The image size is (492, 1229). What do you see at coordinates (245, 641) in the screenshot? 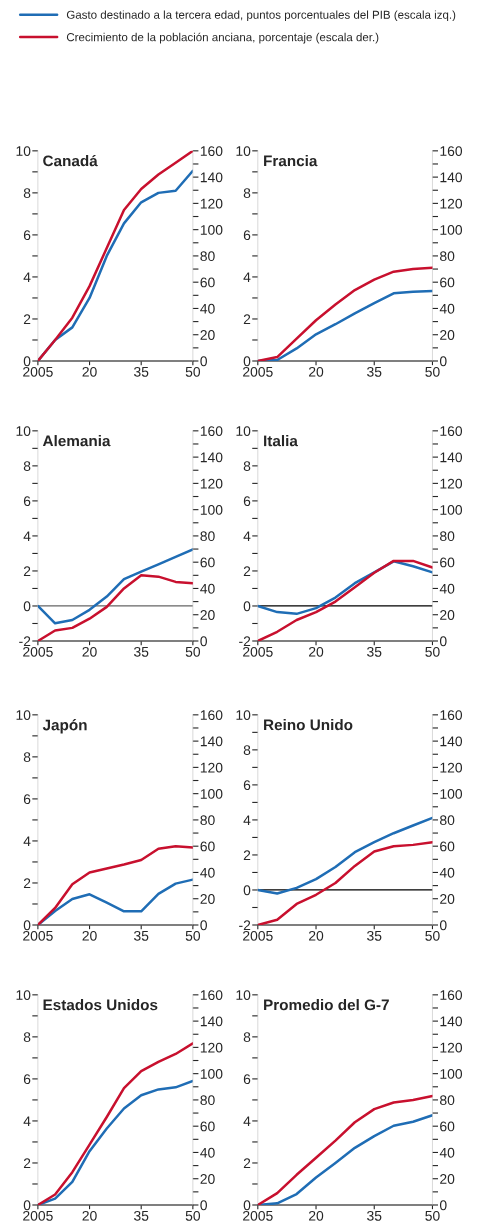
I see `y-tick-label: -2` at bounding box center [245, 641].